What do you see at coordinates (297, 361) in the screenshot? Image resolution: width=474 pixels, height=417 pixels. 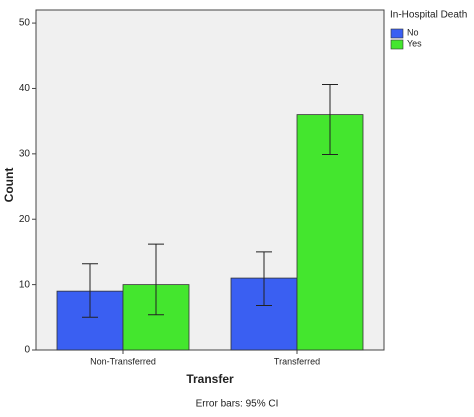 I see `x-tick-label: Transferred` at bounding box center [297, 361].